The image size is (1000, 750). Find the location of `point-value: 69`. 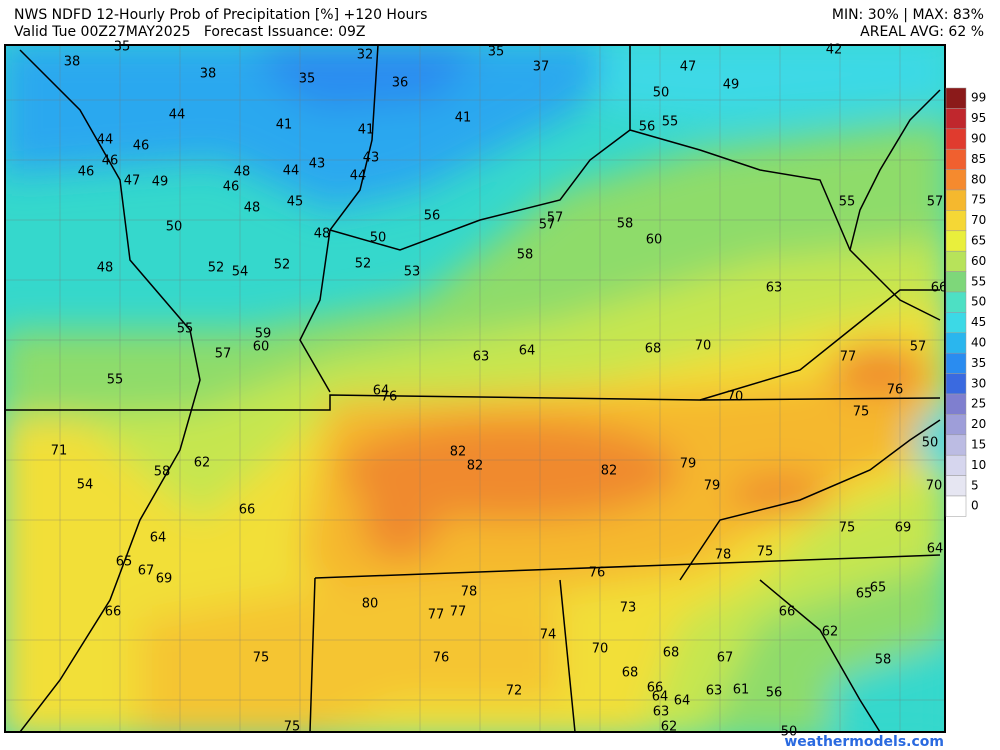

point-value: 69 is located at coordinates (903, 528).